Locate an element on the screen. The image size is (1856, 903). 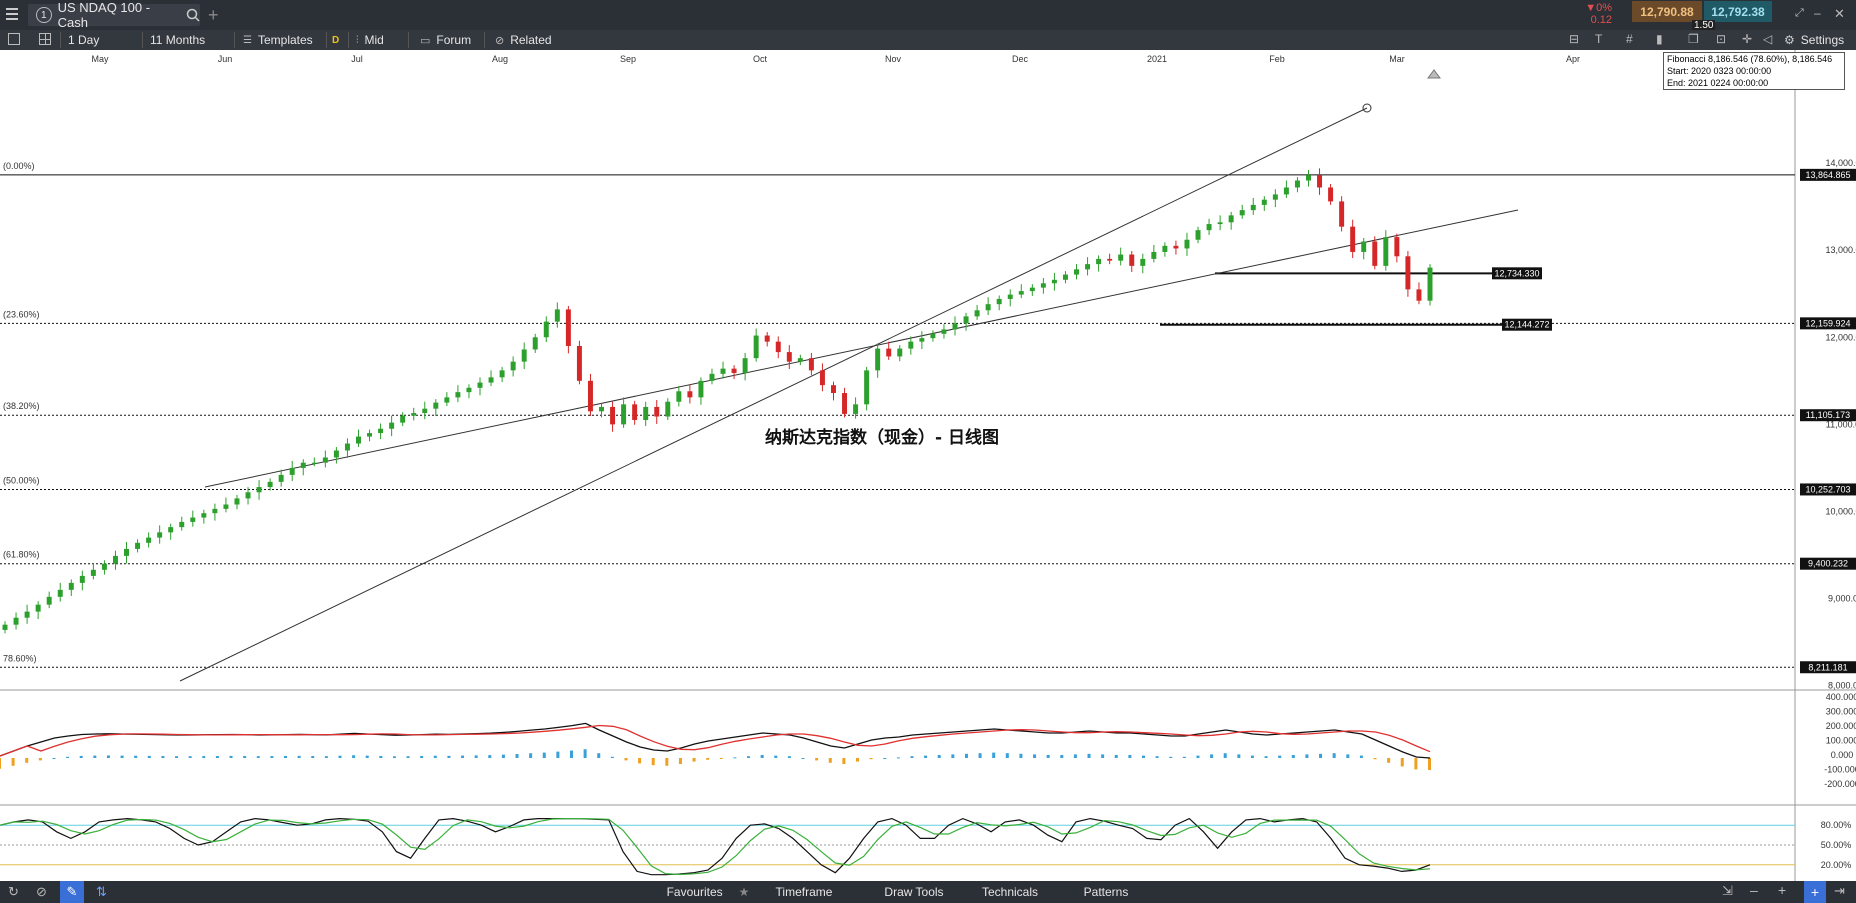
templates-button: ☰ Templates is located at coordinates (278, 40).